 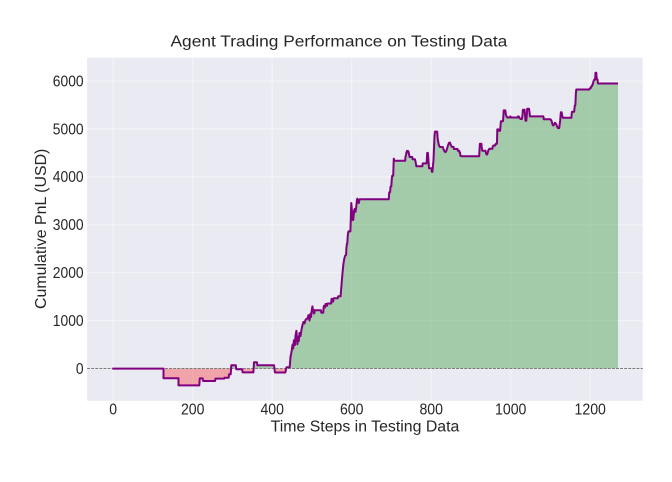 I want to click on svg-text: 400, so click(x=272, y=410).